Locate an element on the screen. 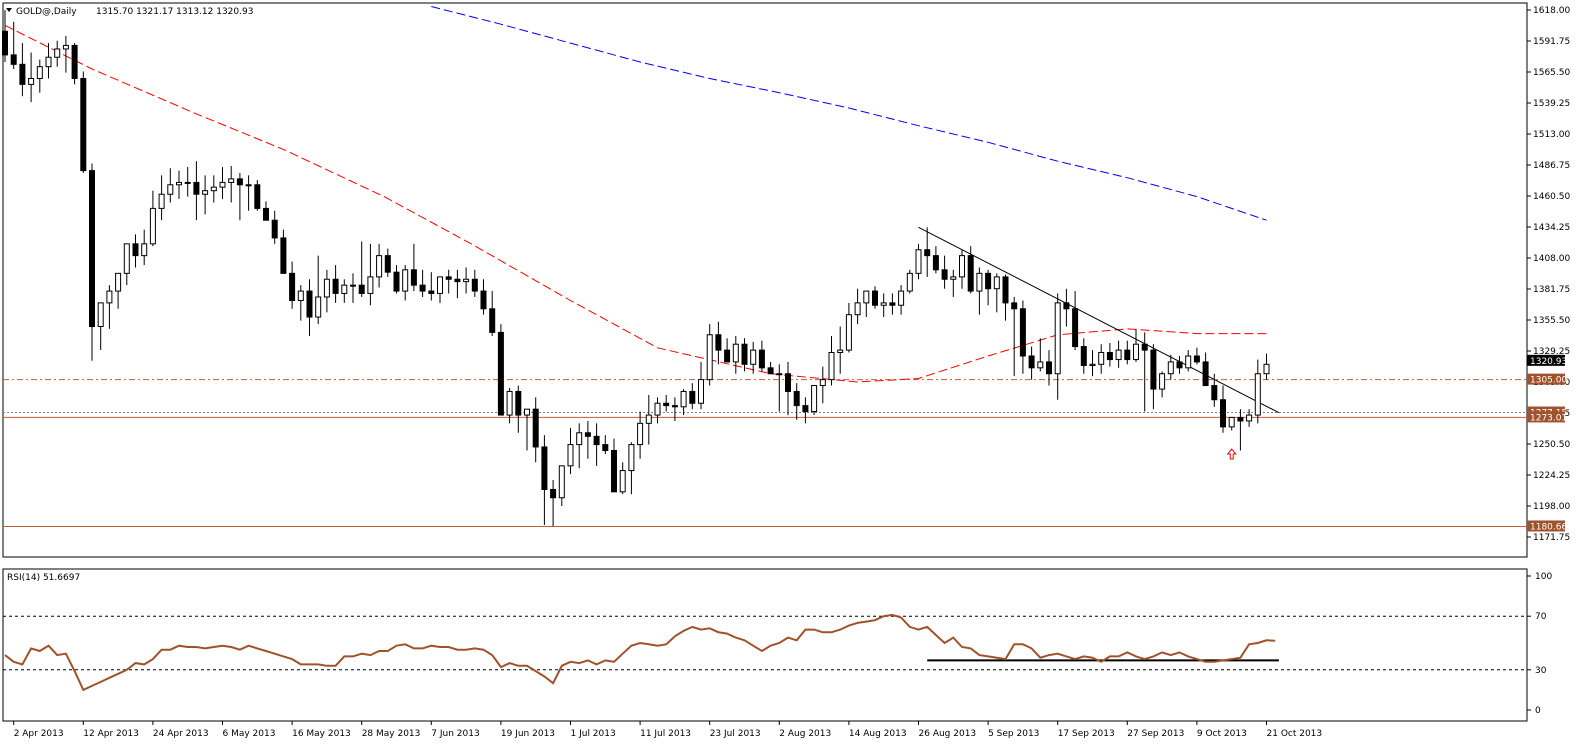 The image size is (1596, 746). chart-menu-triangle-icon is located at coordinates (9, 10).